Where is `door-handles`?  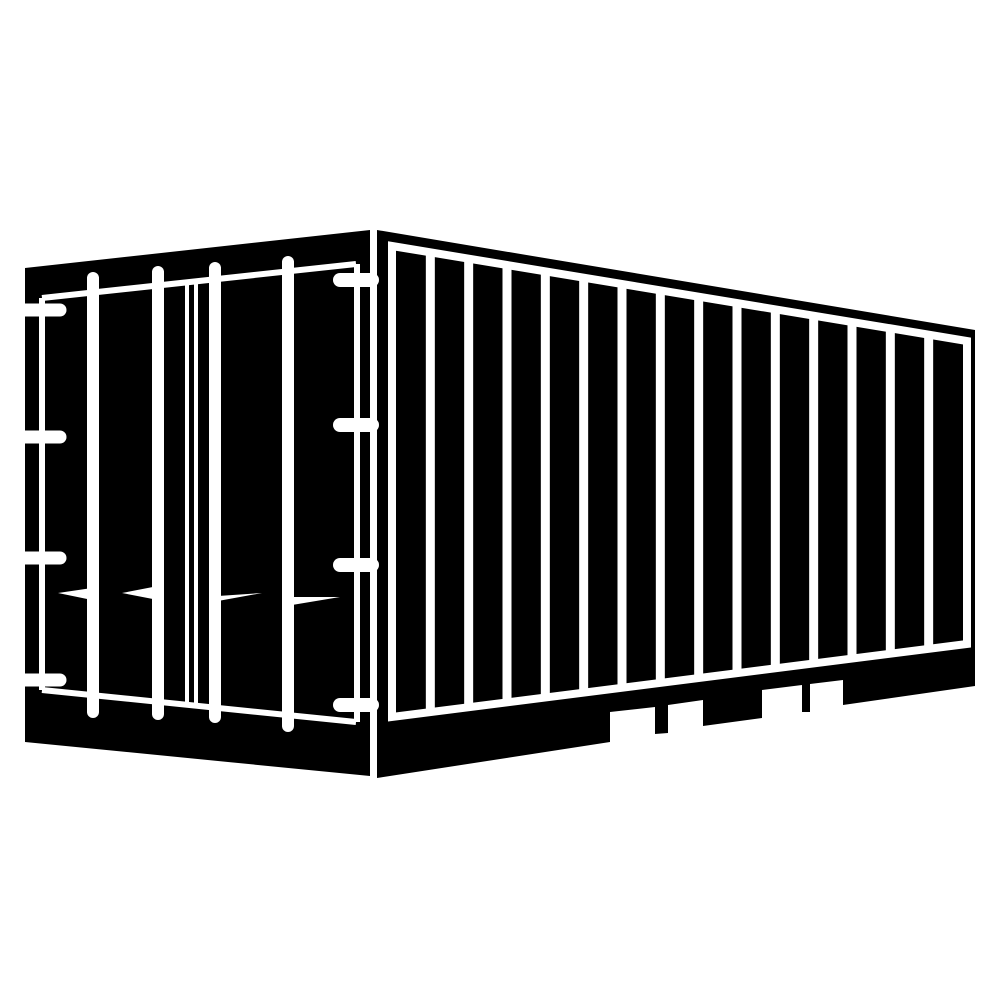
door-handles is located at coordinates (199, 595).